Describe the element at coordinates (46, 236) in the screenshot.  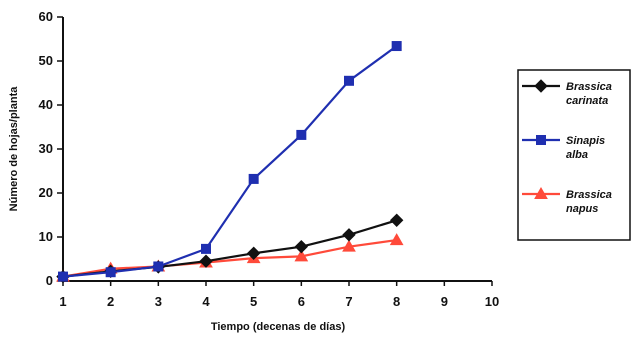
I see `y-tick-label: 10` at that location.